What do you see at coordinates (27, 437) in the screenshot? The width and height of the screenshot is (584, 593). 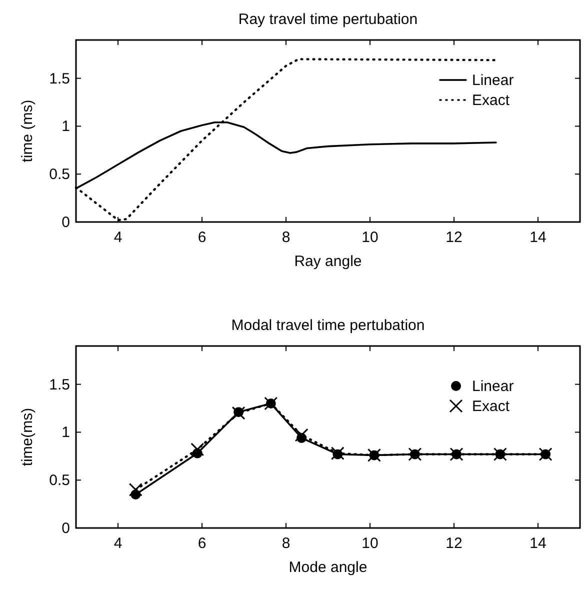 I see `y-axis-title: time(ms)` at bounding box center [27, 437].